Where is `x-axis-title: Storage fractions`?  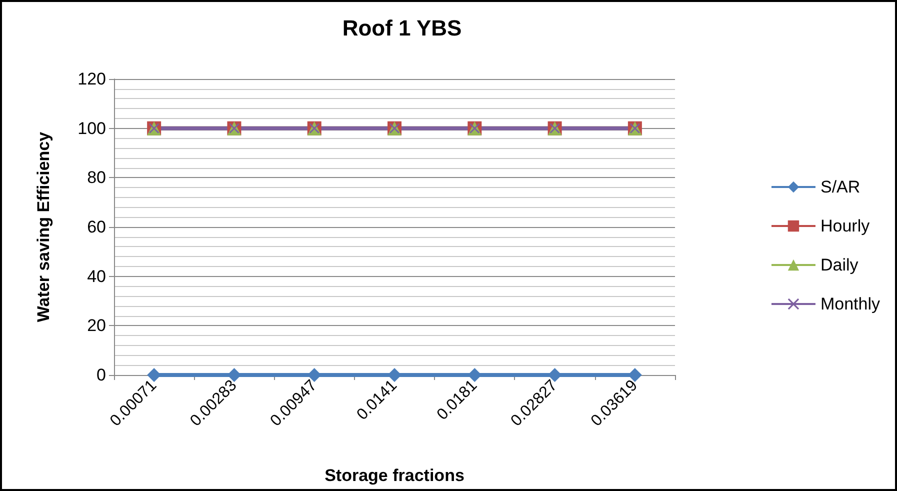
x-axis-title: Storage fractions is located at coordinates (394, 475).